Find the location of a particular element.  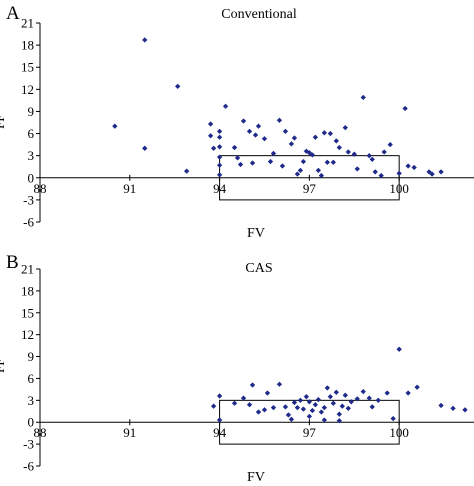

y-tick-label-a: 9 is located at coordinates (31, 111).